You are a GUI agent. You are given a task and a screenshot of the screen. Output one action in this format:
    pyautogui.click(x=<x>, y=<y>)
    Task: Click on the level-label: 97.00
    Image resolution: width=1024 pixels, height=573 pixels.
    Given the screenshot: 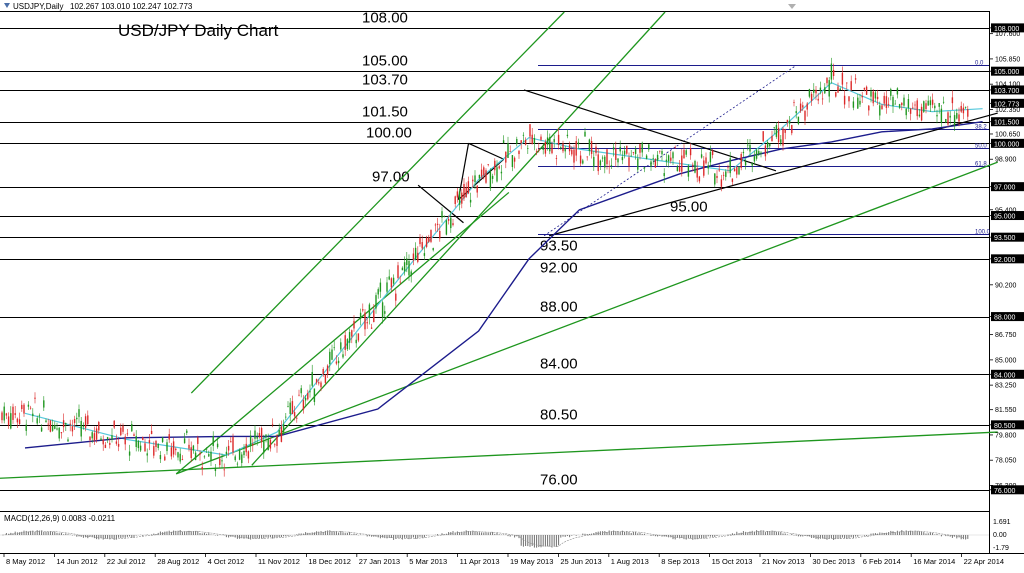 What is the action you would take?
    pyautogui.click(x=391, y=177)
    